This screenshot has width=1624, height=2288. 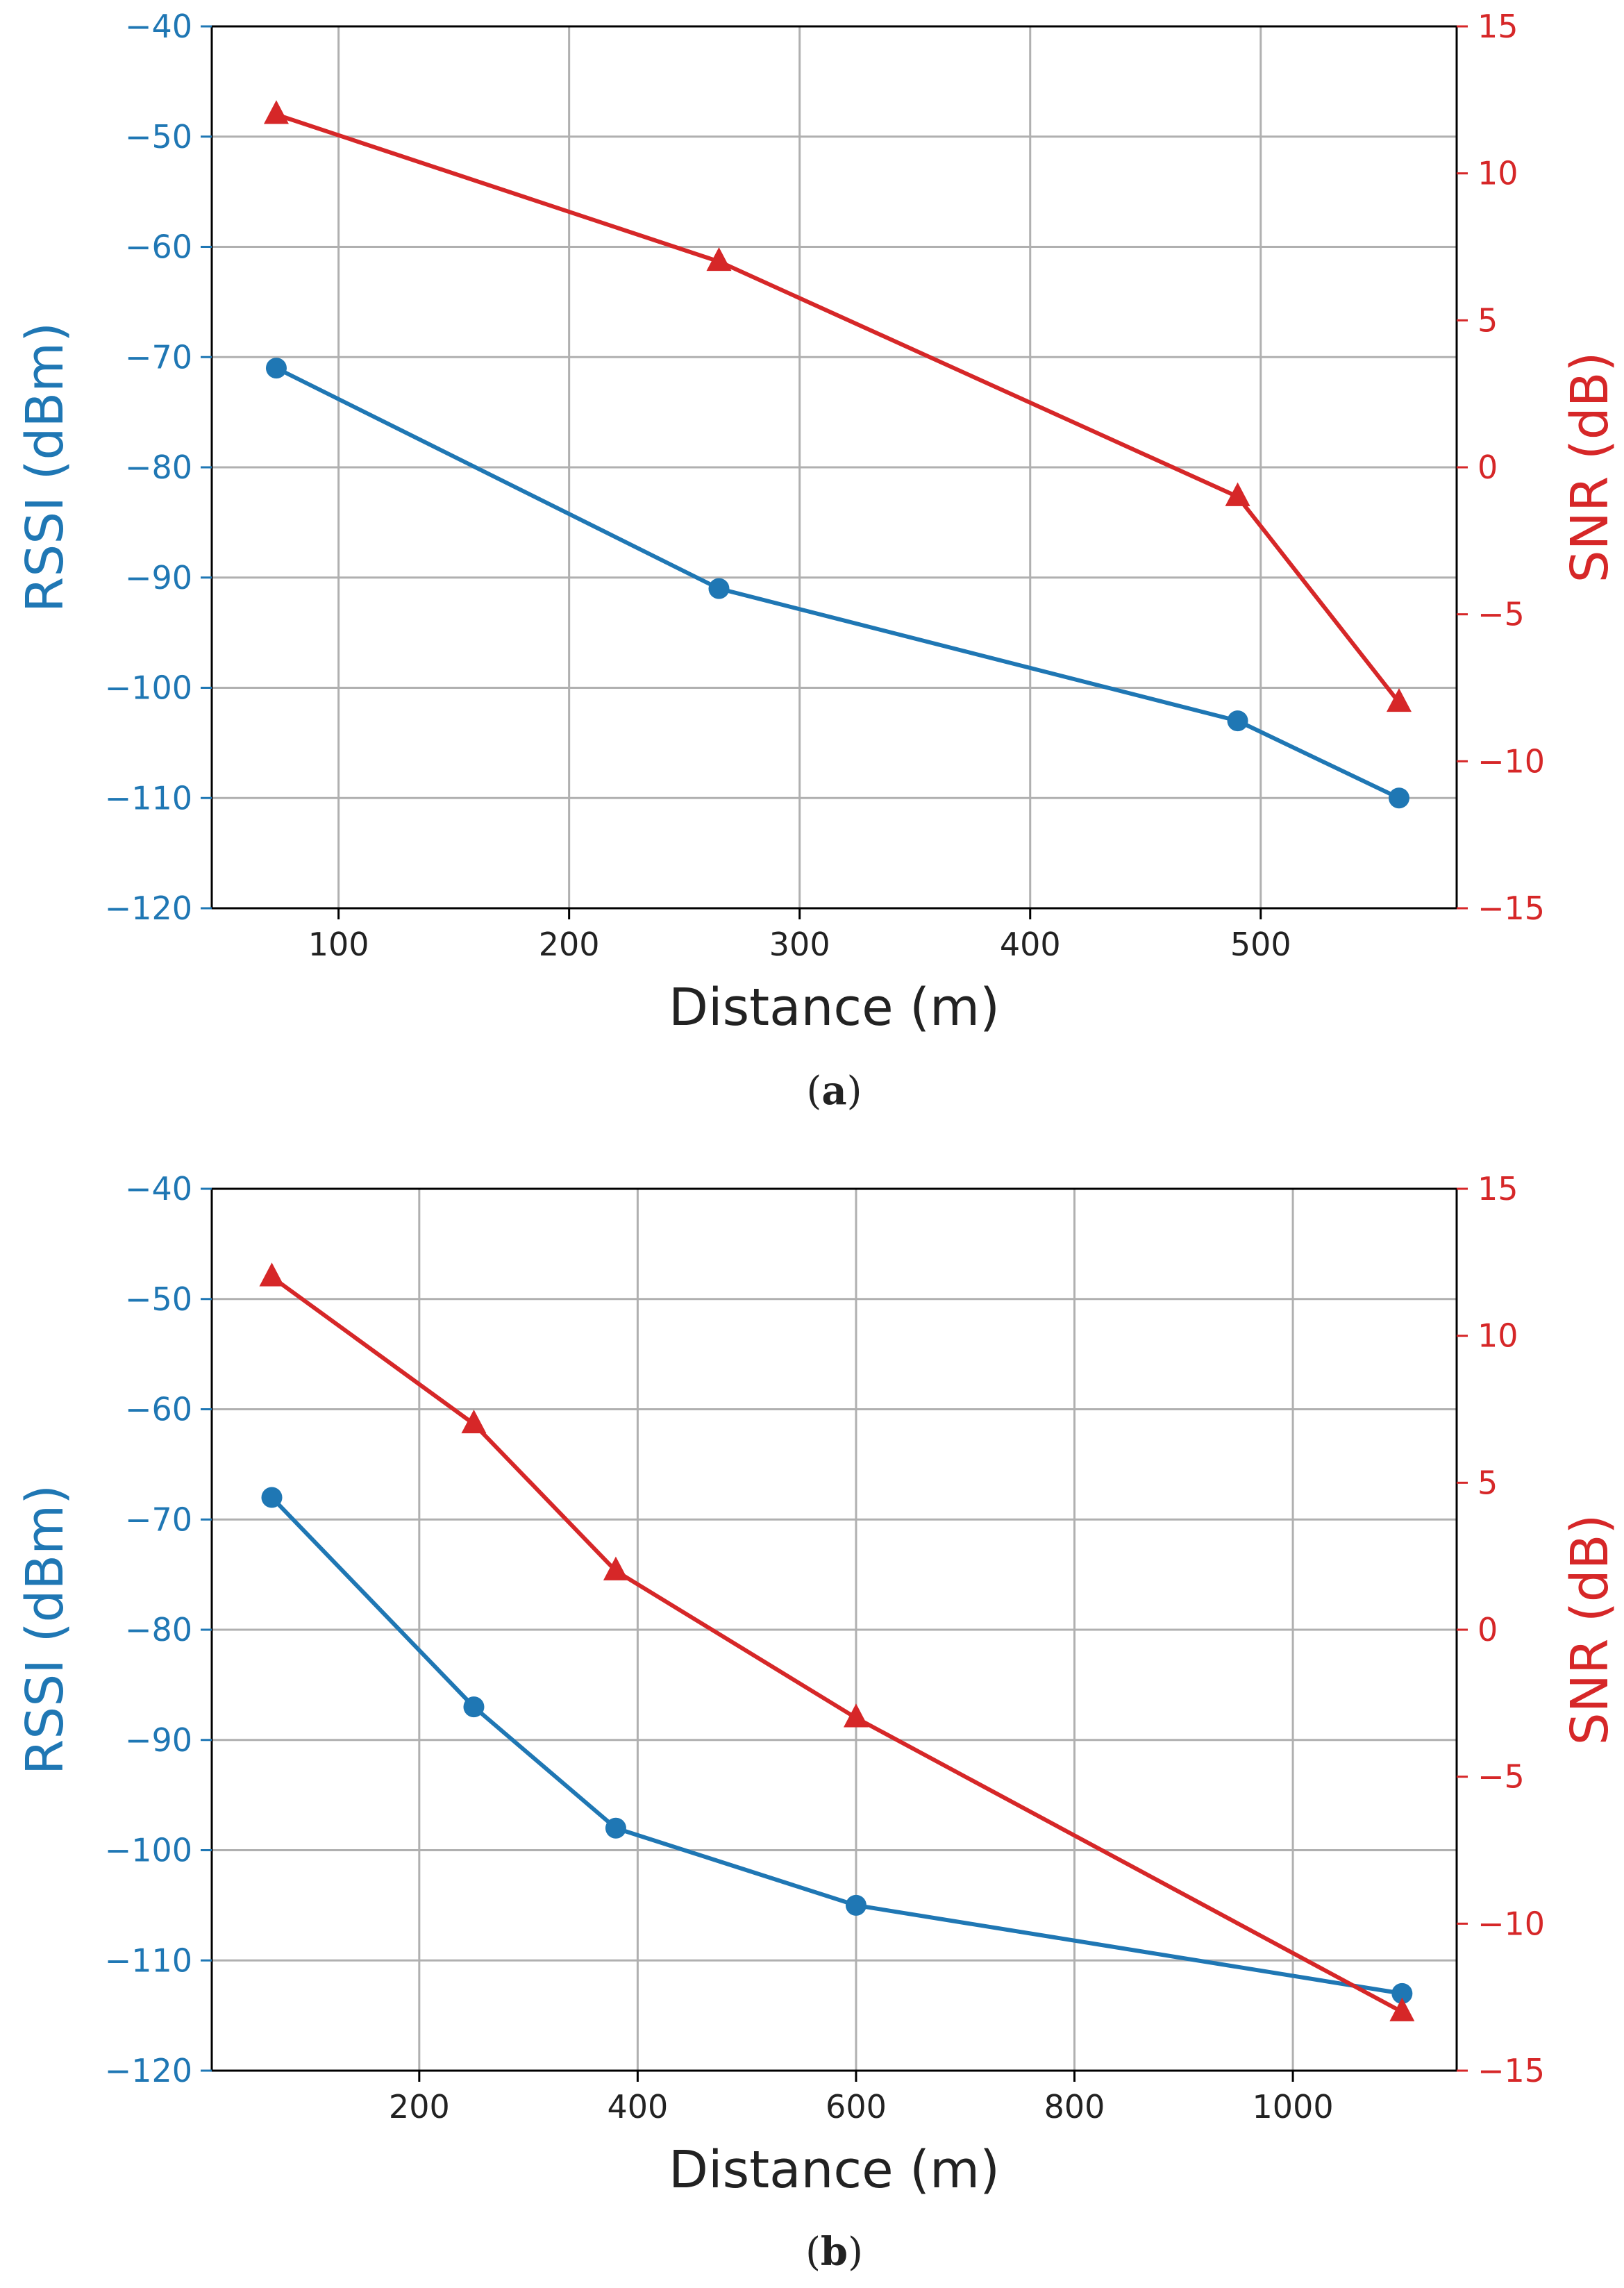 I want to click on x-tick-label: 500, so click(x=1260, y=945).